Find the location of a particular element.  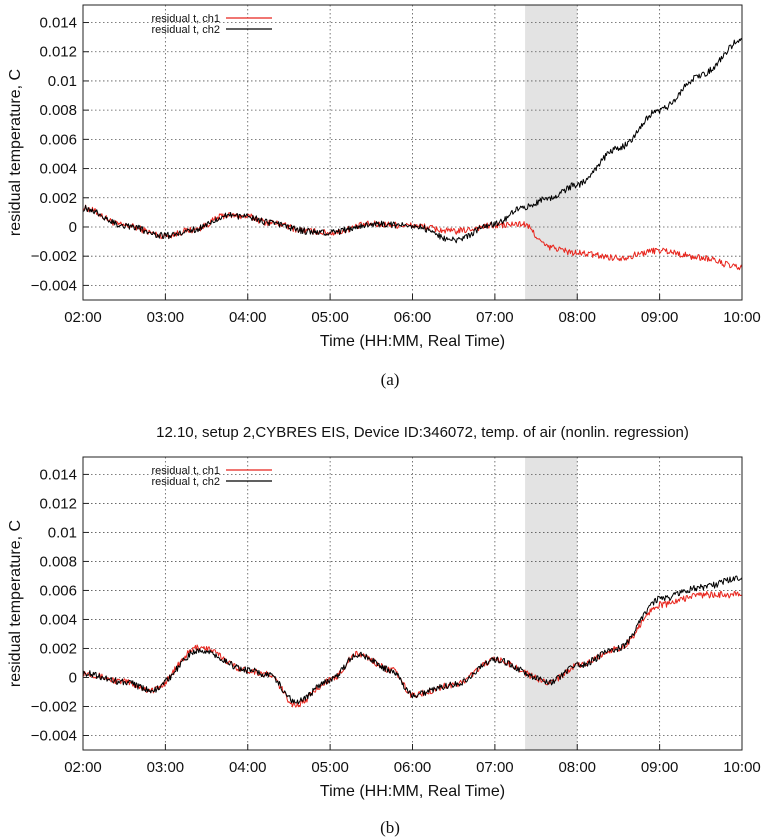

series-line-ch2 is located at coordinates (412, 640).